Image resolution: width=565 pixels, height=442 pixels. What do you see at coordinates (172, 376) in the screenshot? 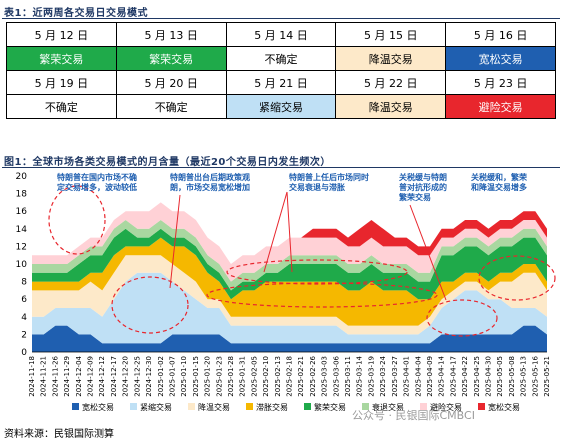
I see `x-tick-label: 2025-01-07` at bounding box center [172, 376].